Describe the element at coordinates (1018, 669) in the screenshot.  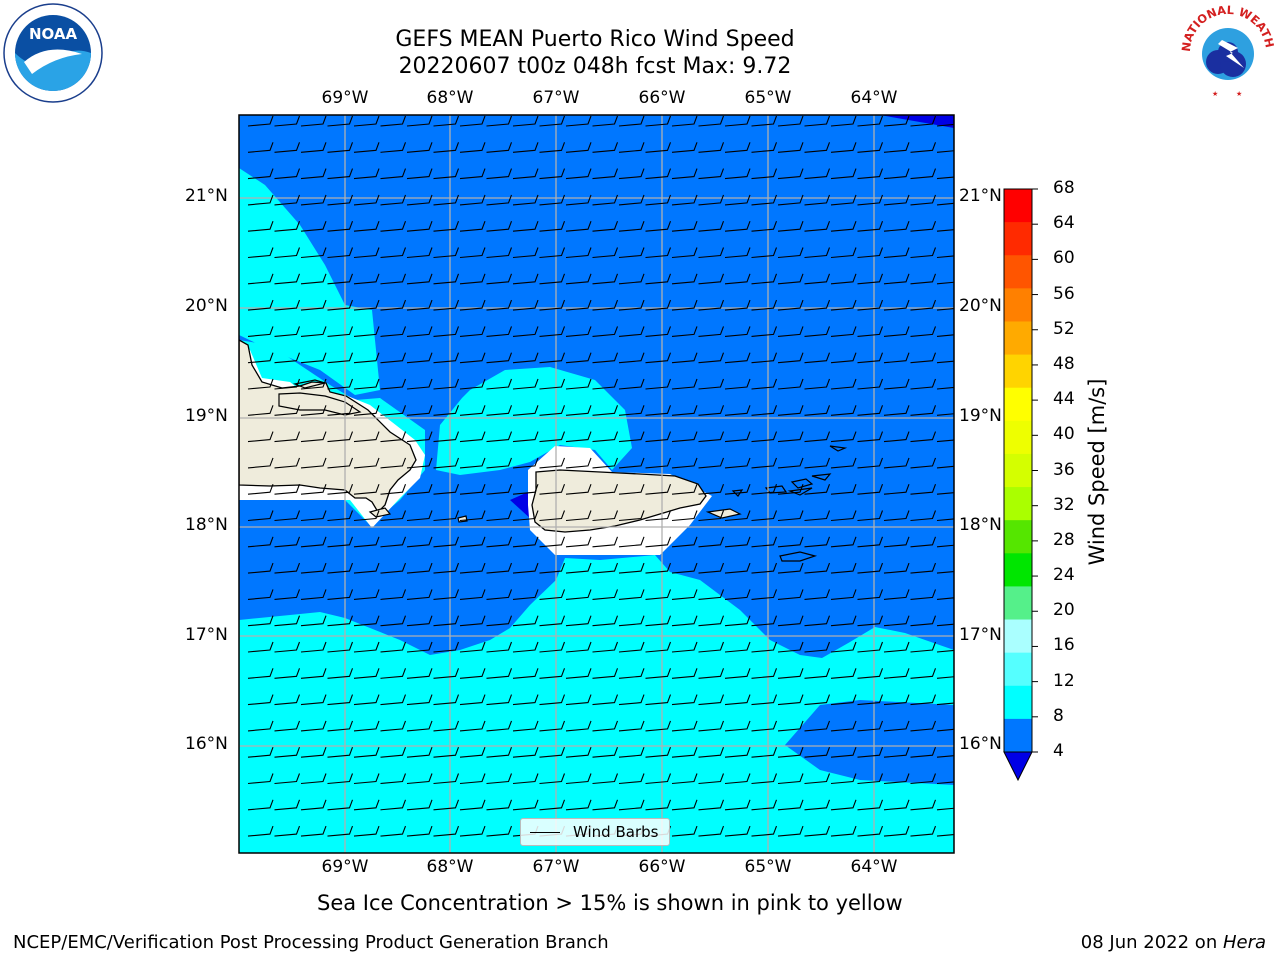
I see `colorbar-swatch` at that location.